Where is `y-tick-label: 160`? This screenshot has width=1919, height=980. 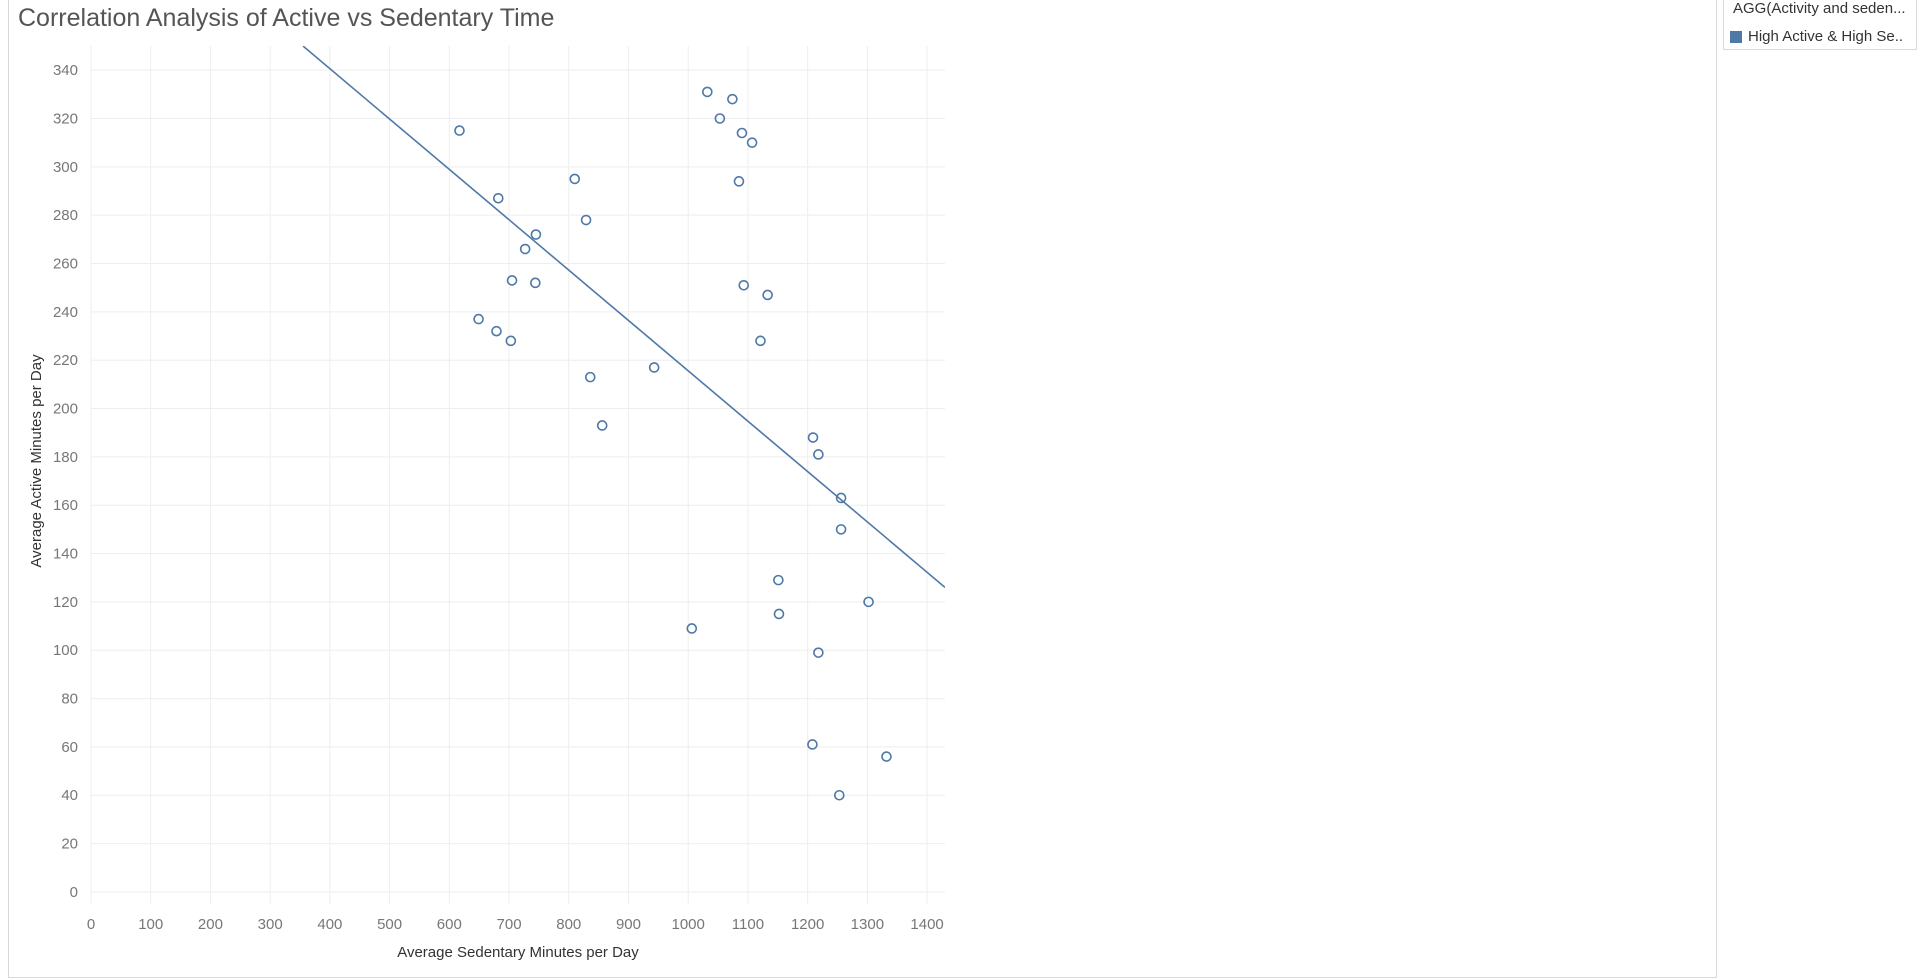 y-tick-label: 160 is located at coordinates (65, 505).